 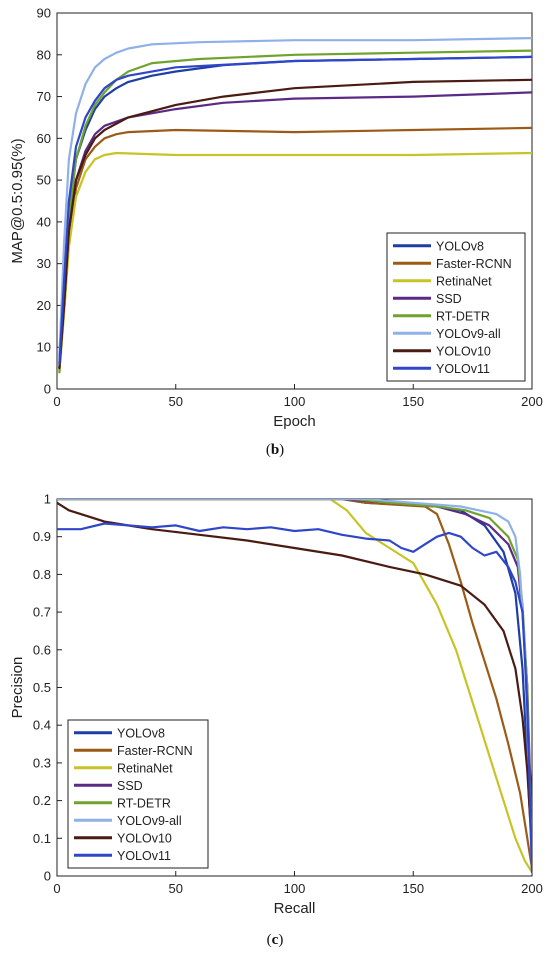 What do you see at coordinates (42, 649) in the screenshot?
I see `y-tick-label: 0.6` at bounding box center [42, 649].